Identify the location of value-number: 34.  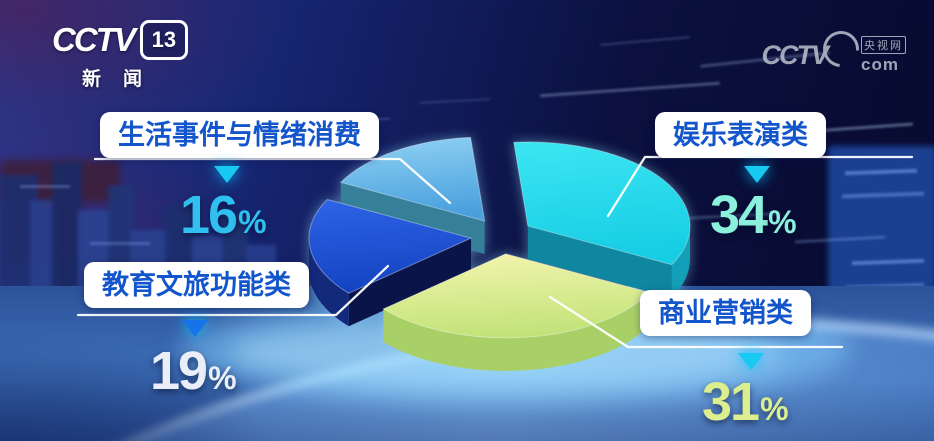
(739, 215).